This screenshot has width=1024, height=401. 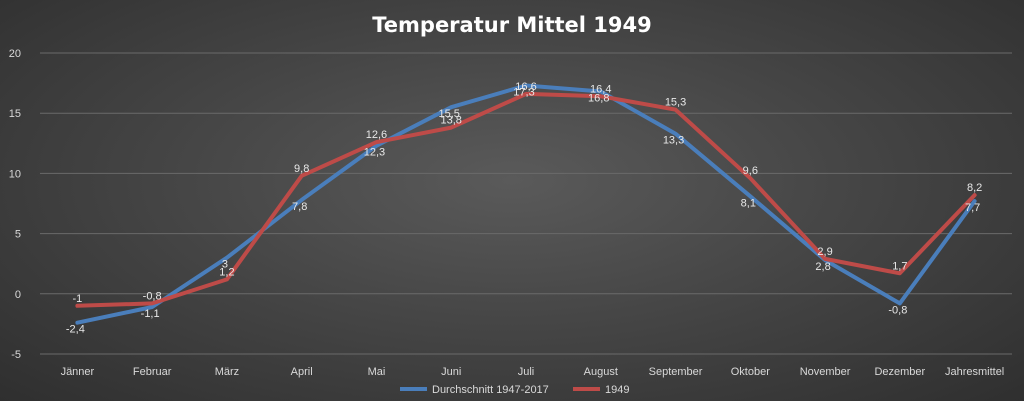 What do you see at coordinates (974, 372) in the screenshot?
I see `x-tick-label: Jahresmittel` at bounding box center [974, 372].